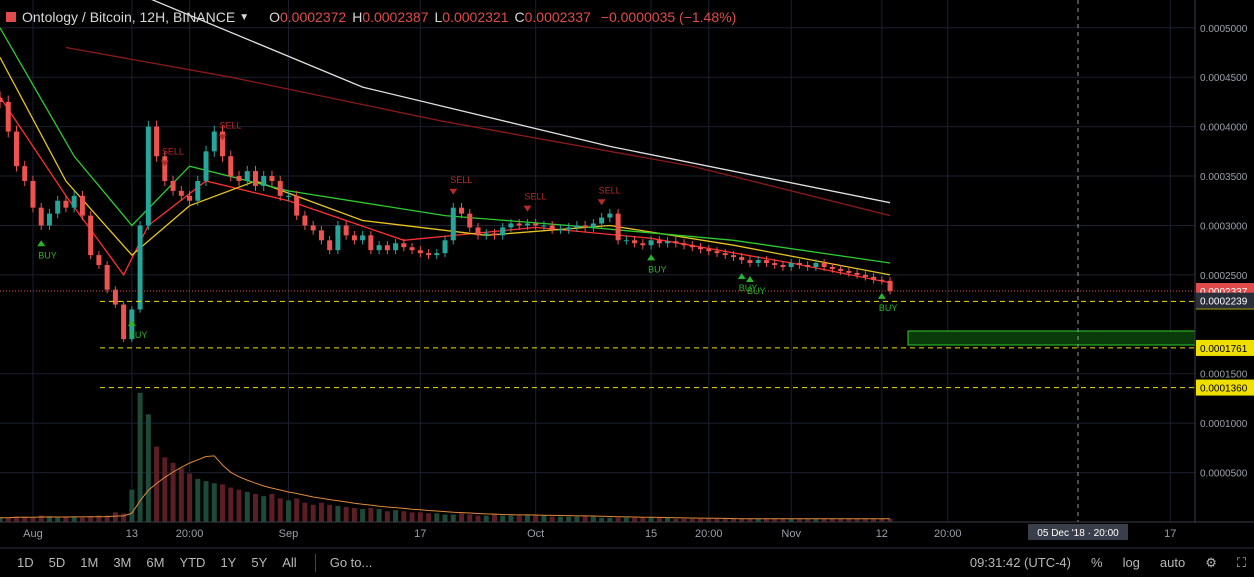 The width and height of the screenshot is (1254, 577). I want to click on settings-gear-icon: ⚙, so click(1211, 562).